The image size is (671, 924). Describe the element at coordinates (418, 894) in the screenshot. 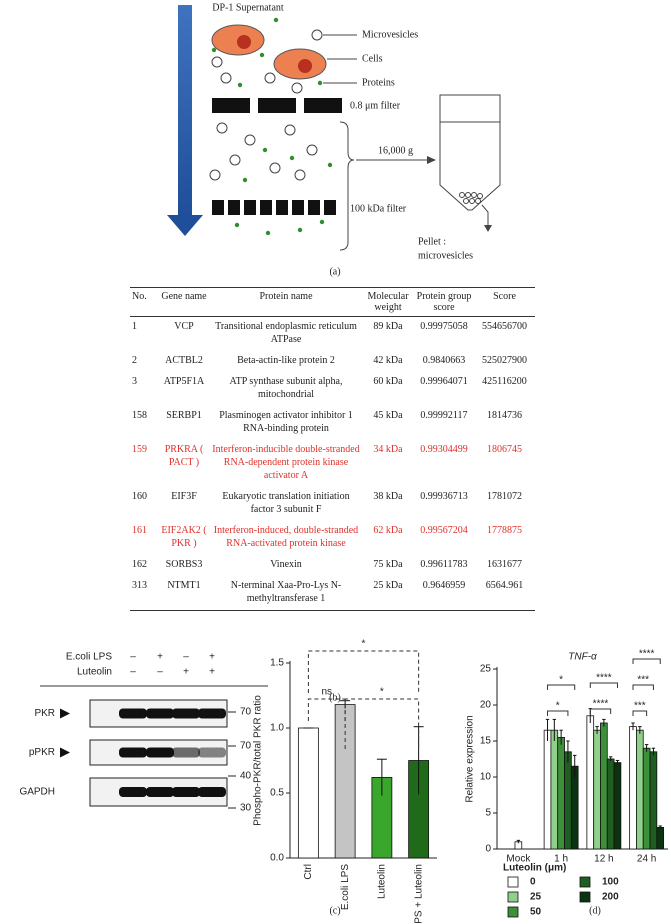

I see `x-tick-label: E.coli LPS + Luteolin` at that location.